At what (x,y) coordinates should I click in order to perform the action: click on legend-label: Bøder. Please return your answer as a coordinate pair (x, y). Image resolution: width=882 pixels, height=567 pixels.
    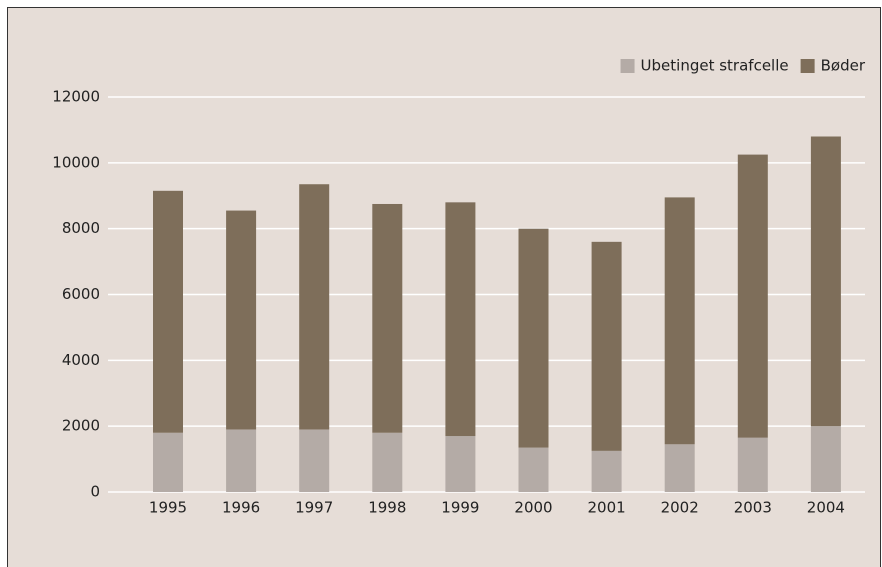
    Looking at the image, I should click on (843, 66).